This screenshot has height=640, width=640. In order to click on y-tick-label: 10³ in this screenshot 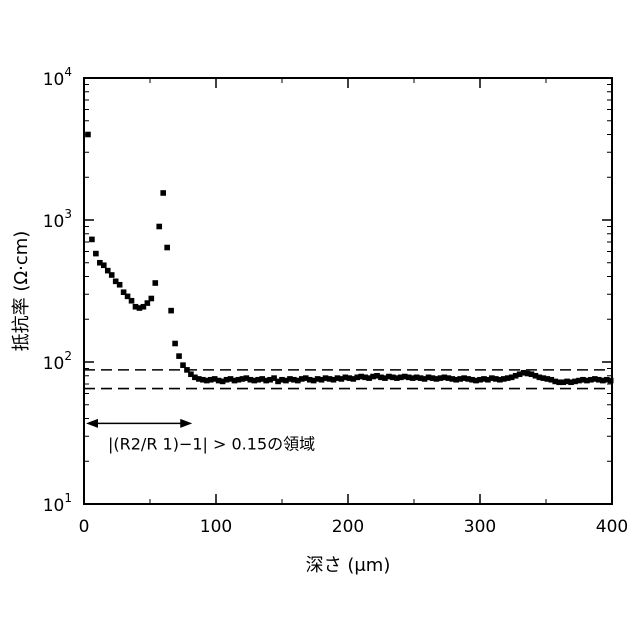, I will do `click(57, 219)`.